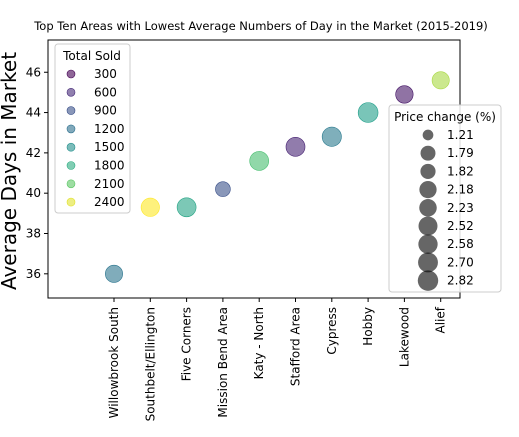 This screenshot has height=437, width=519. What do you see at coordinates (460, 244) in the screenshot?
I see `legend-entry-label: 2.58` at bounding box center [460, 244].